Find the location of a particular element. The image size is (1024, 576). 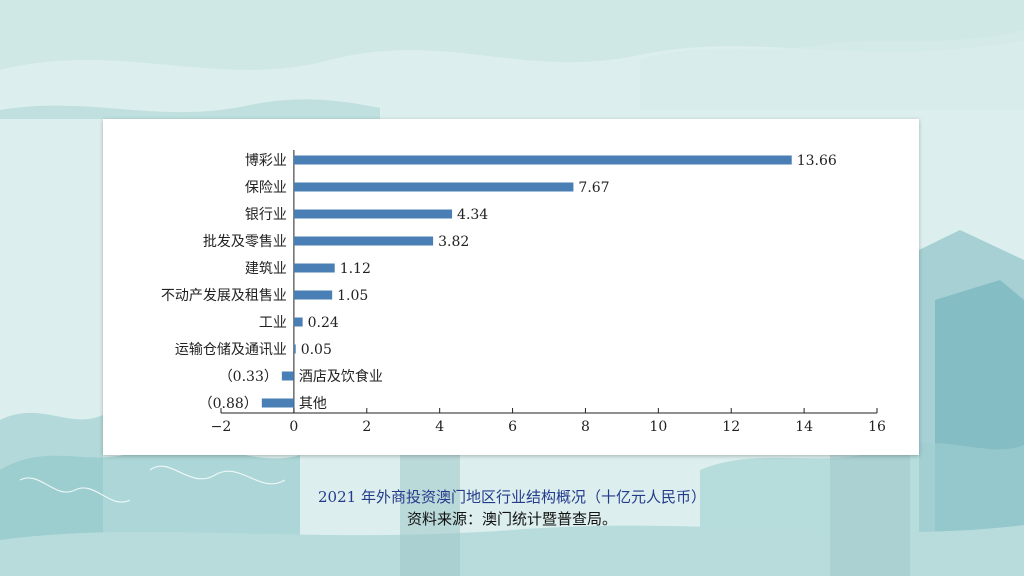

category-label: 酒店及饮食业 is located at coordinates (341, 376).